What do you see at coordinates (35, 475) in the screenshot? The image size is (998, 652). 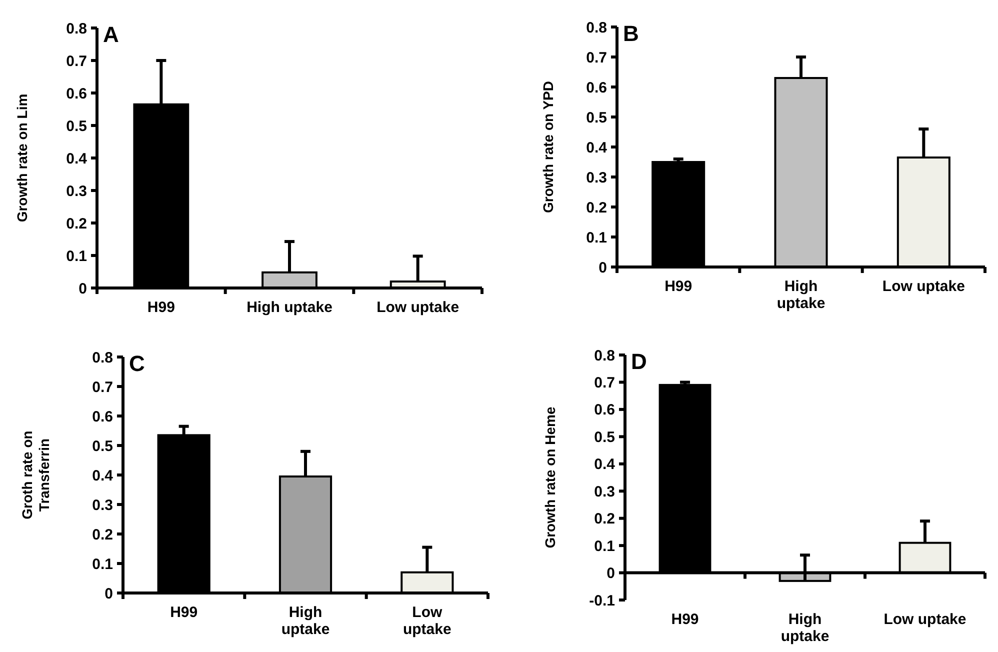 I see `y-axis-title: Groth rate on Transferrin` at bounding box center [35, 475].